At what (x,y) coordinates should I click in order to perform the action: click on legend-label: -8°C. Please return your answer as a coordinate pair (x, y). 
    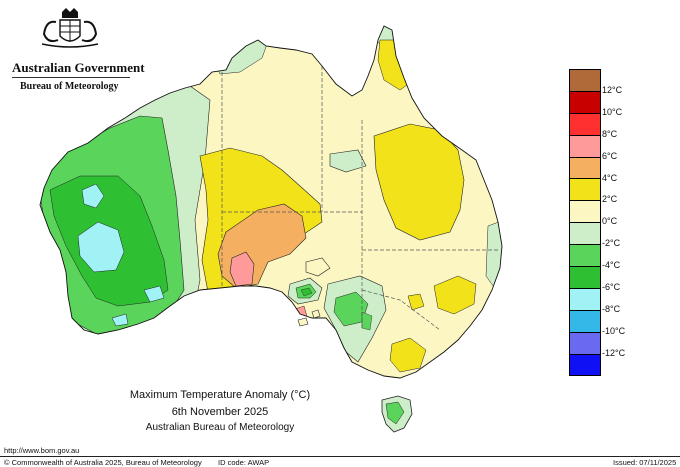
    Looking at the image, I should click on (611, 308).